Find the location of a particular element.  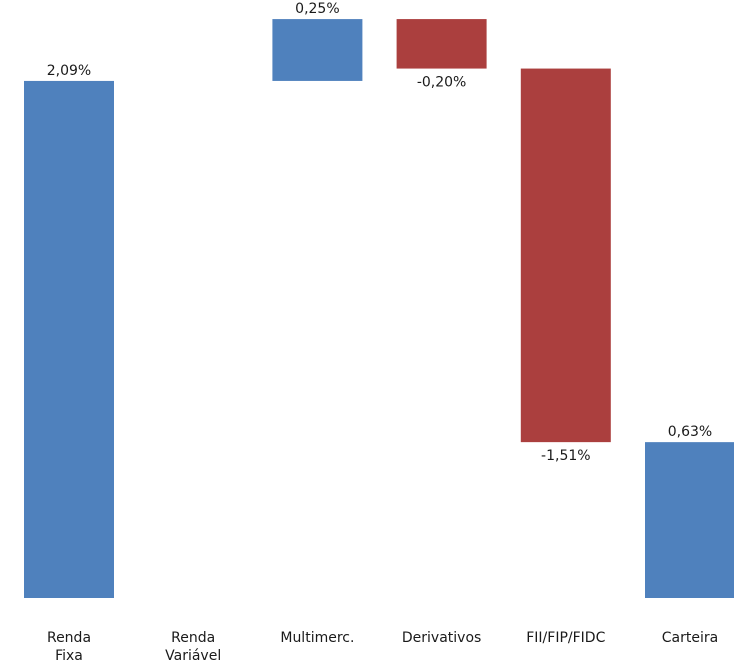

category-label: Renda Fixa is located at coordinates (69, 647).